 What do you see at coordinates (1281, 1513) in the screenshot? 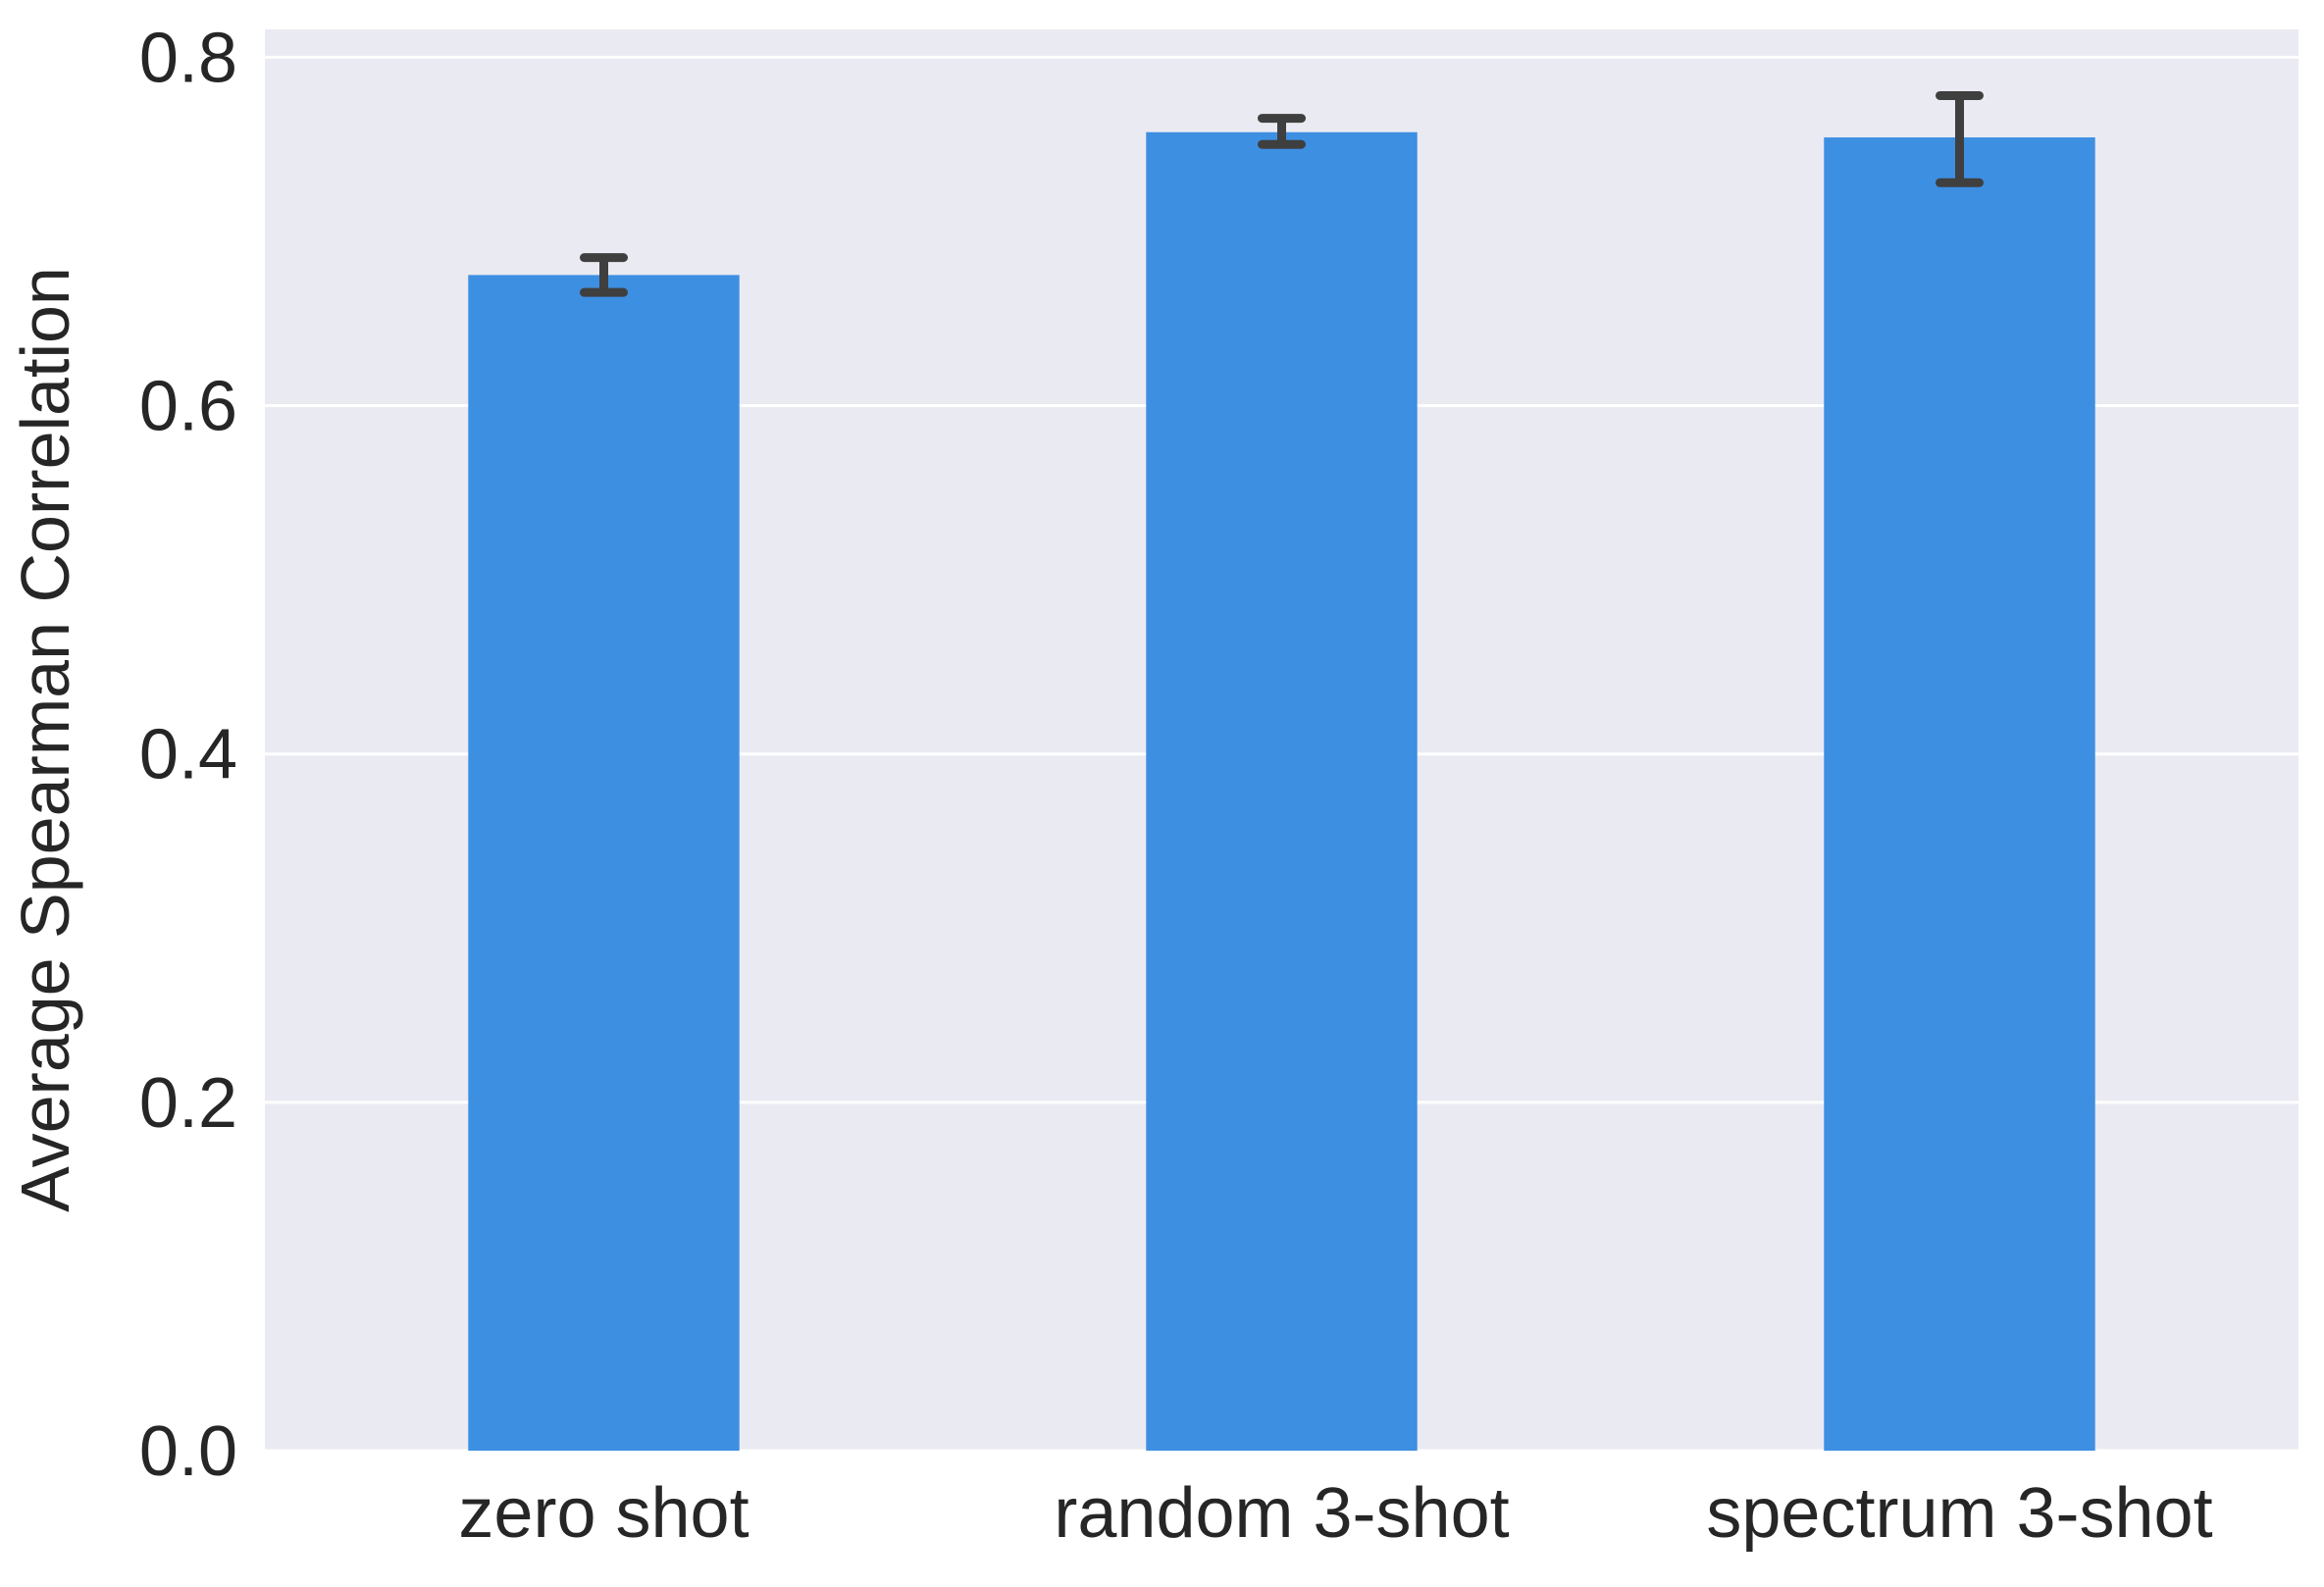
I see `x-tick-label: random 3-shot` at bounding box center [1281, 1513].